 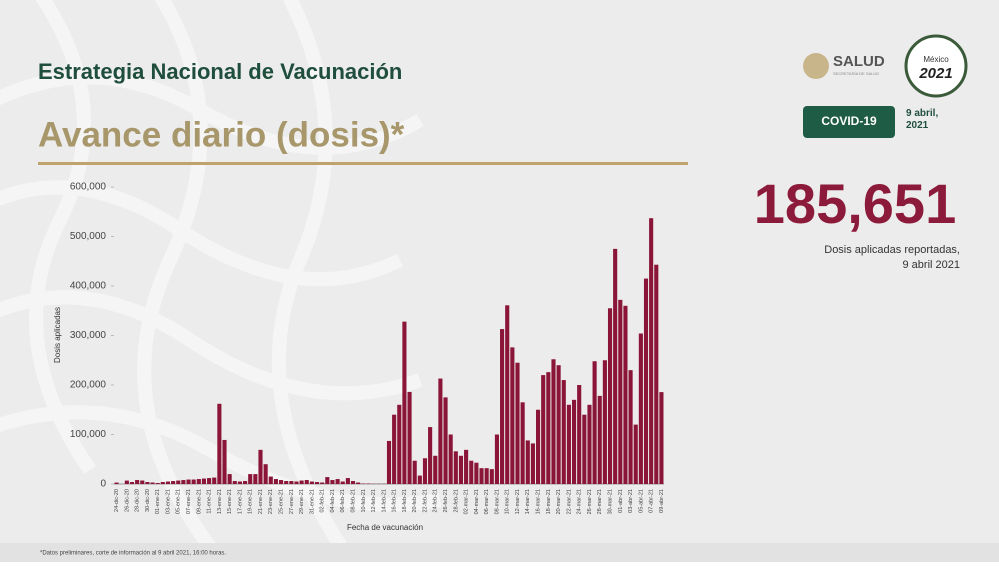 I want to click on y-tick-label: 200,000, so click(x=88, y=385).